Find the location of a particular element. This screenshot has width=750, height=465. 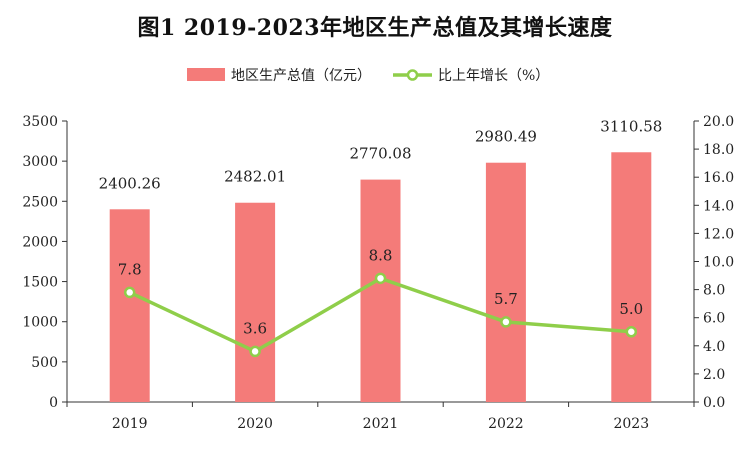

left-tick-label: 1500 is located at coordinates (40, 283).